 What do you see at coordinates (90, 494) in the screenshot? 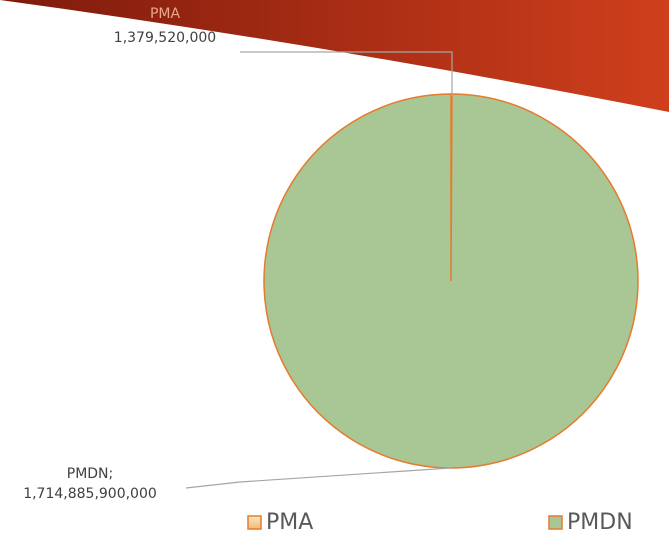
I see `label-value: 1,714,885,900,000` at bounding box center [90, 494].